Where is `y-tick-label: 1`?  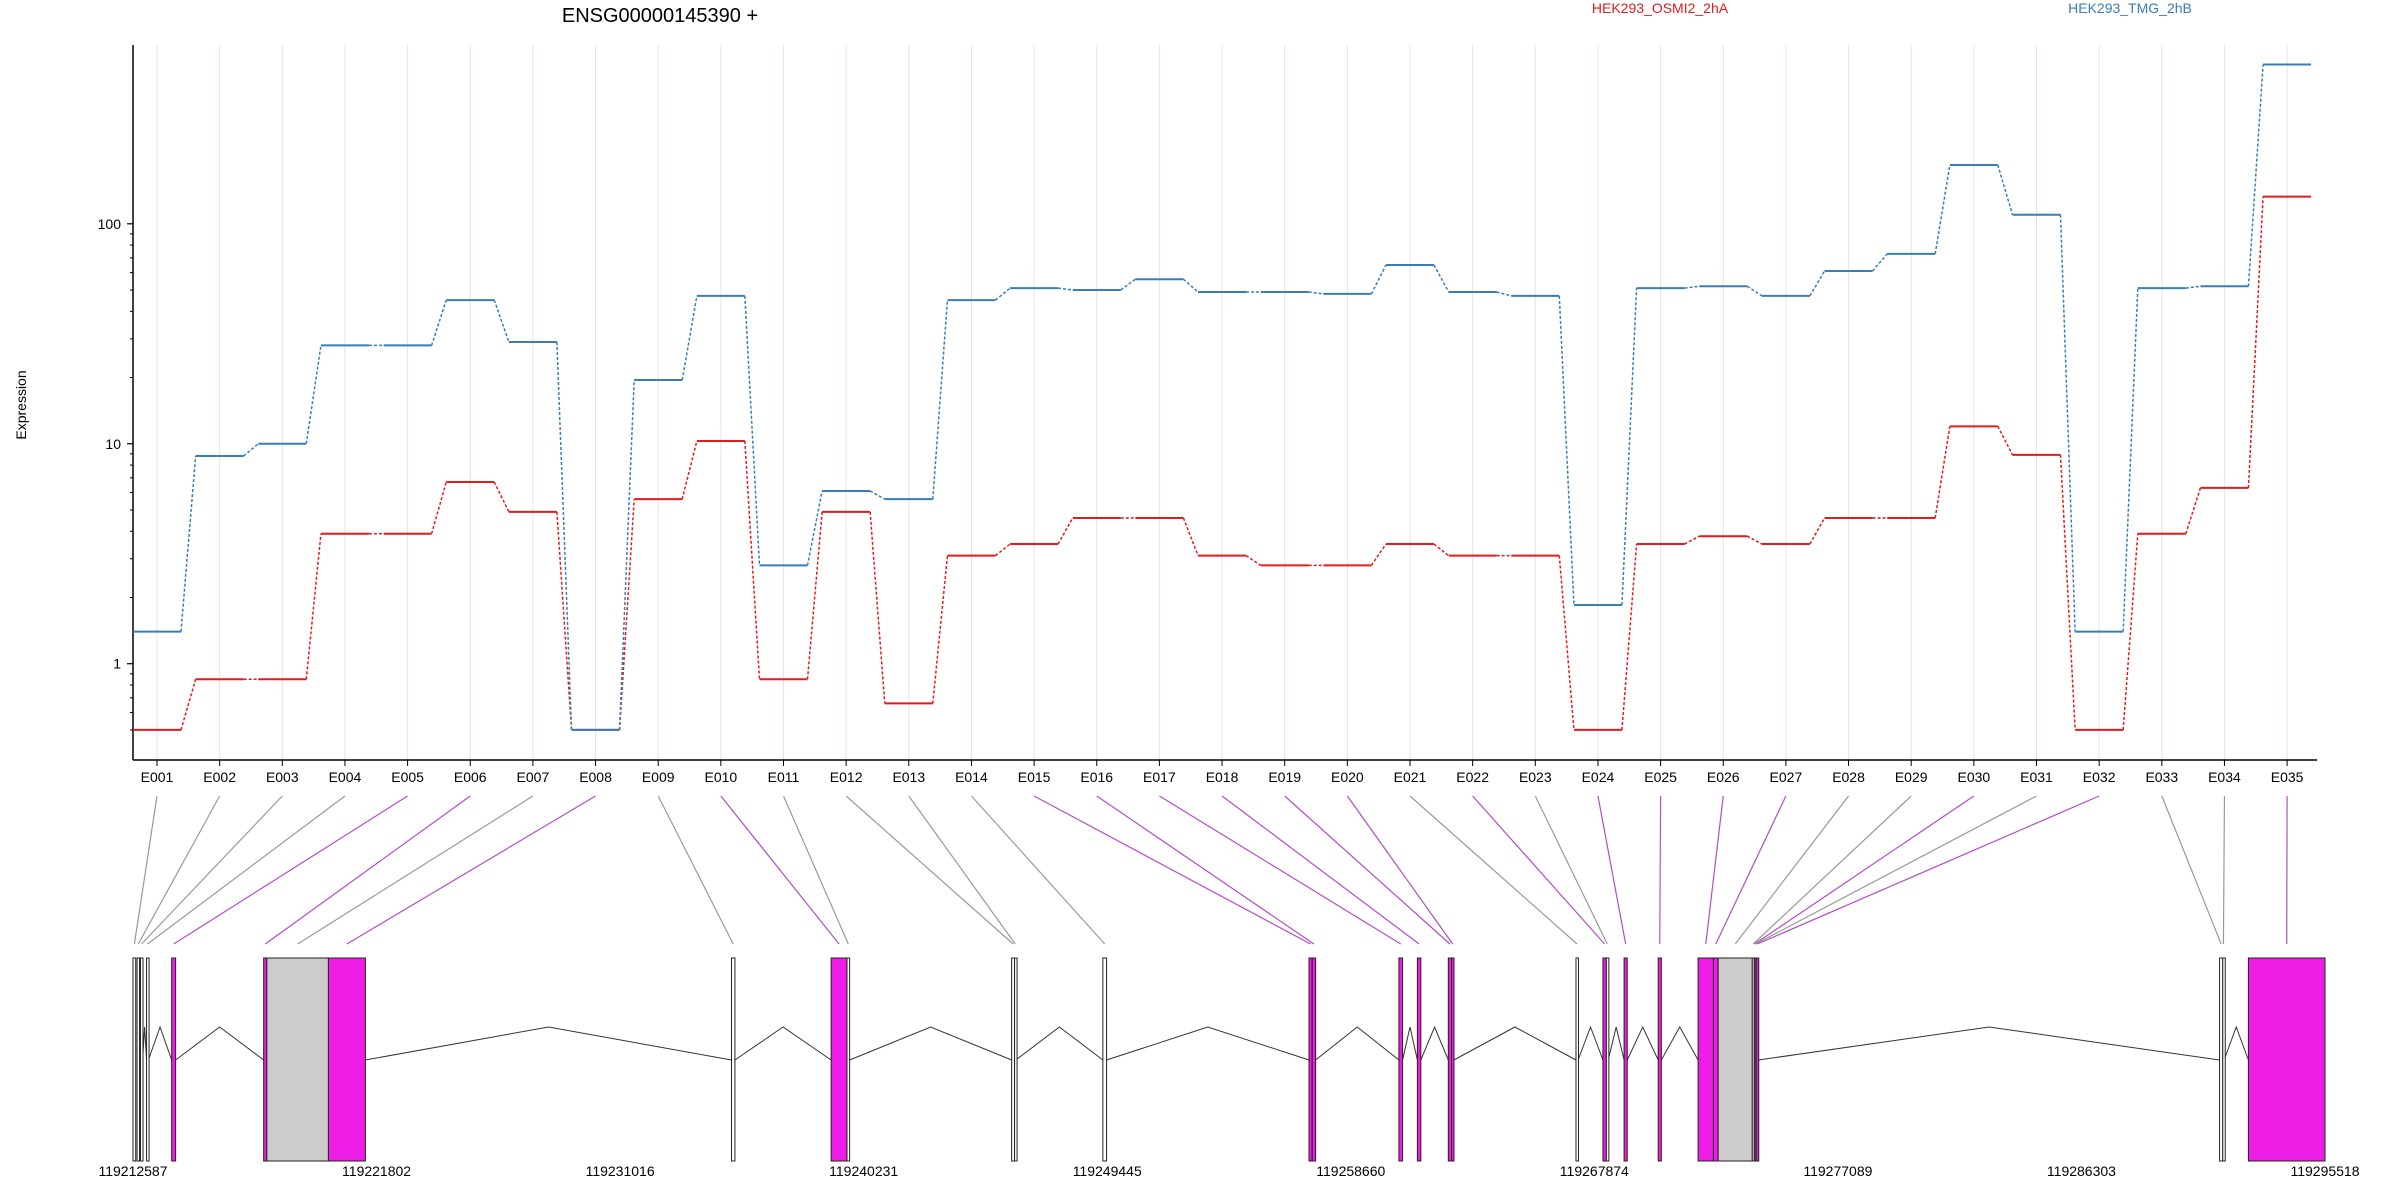
y-tick-label: 1 is located at coordinates (117, 664).